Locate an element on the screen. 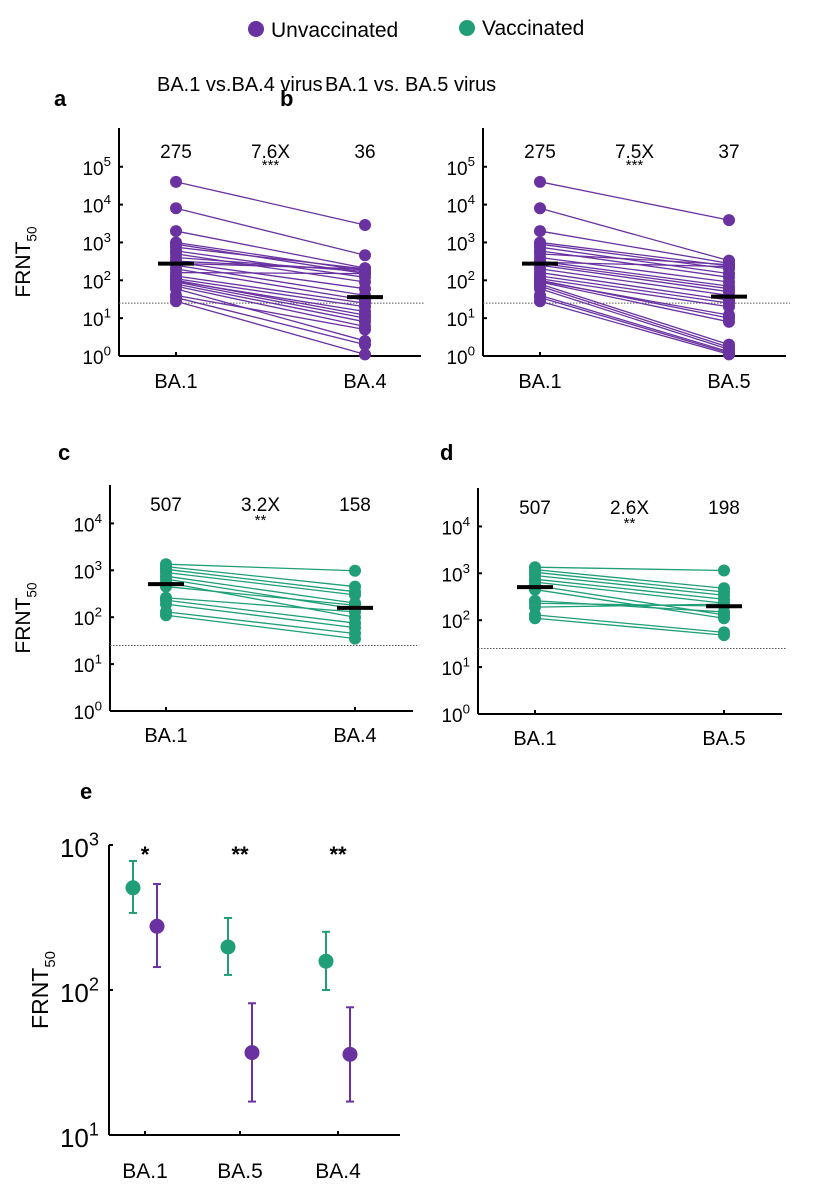 This screenshot has width=823, height=1200. panel-b: 10⁰ 10¹ 10² 10³ 10⁴ 10⁵ BA.1 BA.5 275 37 7.5X*** is located at coordinates (618, 260).